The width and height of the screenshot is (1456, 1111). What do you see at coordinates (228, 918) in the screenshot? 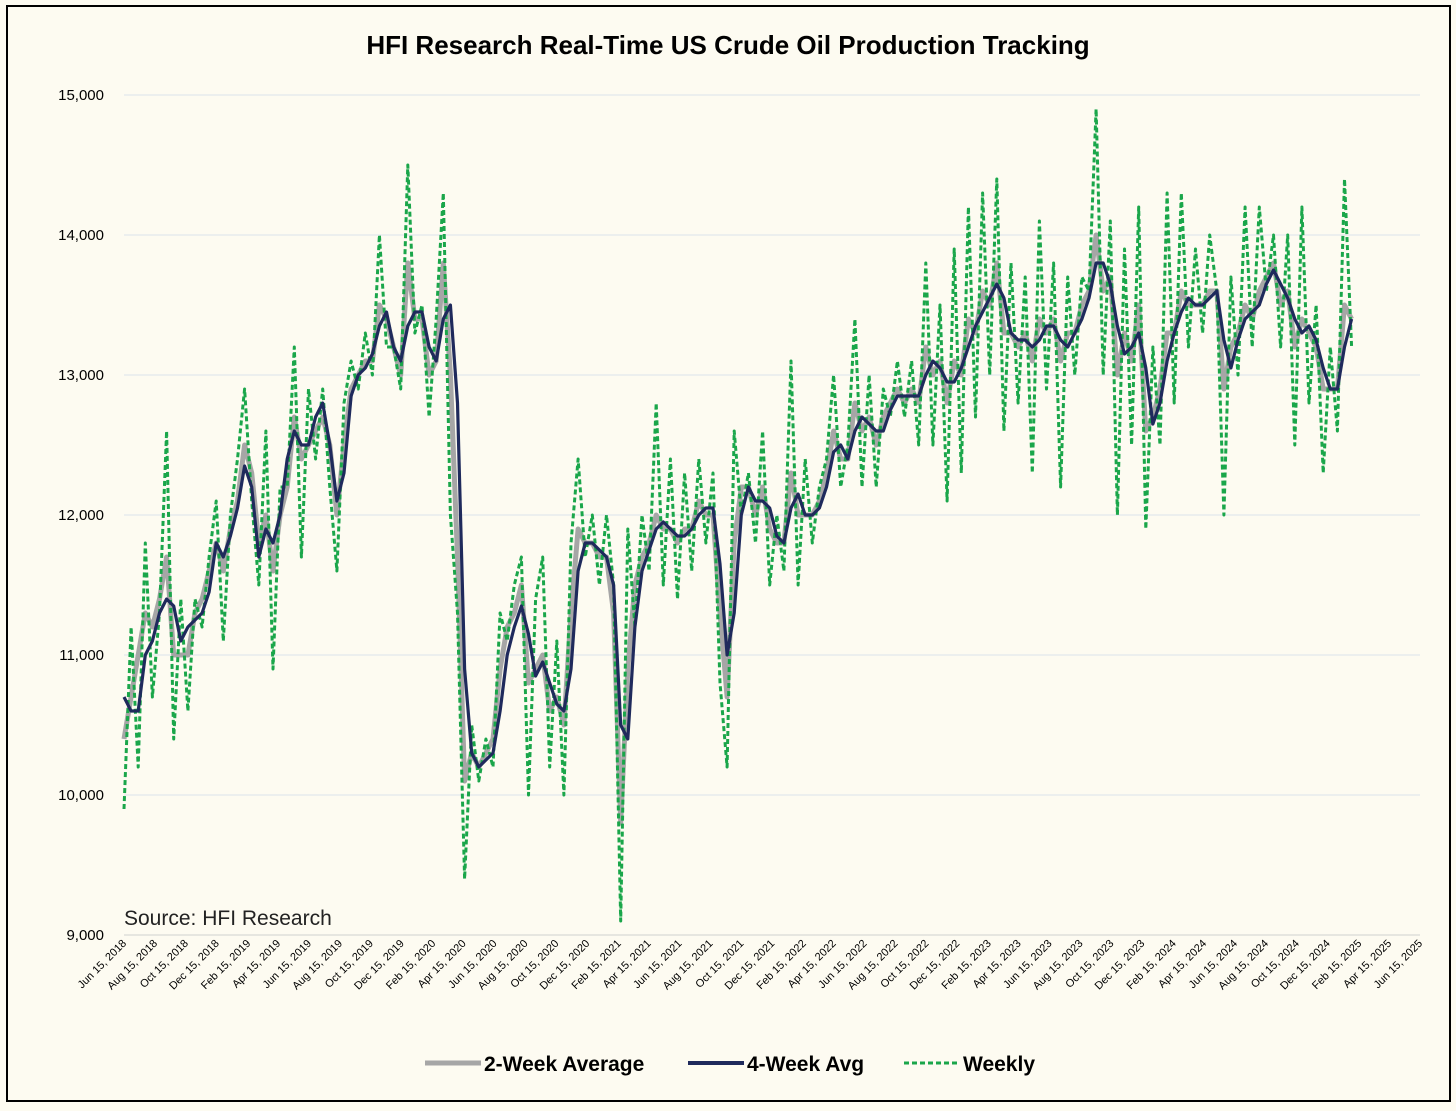
I see `source-annotation: Source: HFI Research` at bounding box center [228, 918].